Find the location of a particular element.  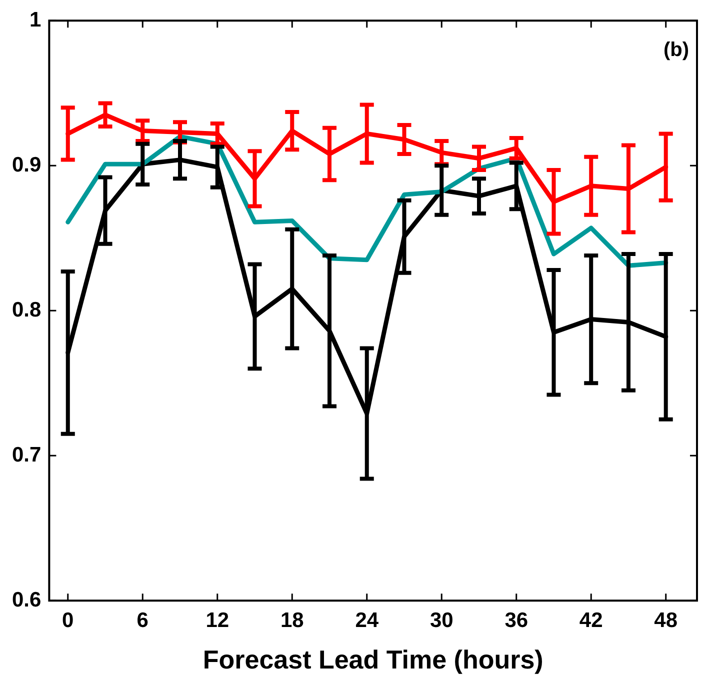

y-tick-label: 0.6 is located at coordinates (27, 600).